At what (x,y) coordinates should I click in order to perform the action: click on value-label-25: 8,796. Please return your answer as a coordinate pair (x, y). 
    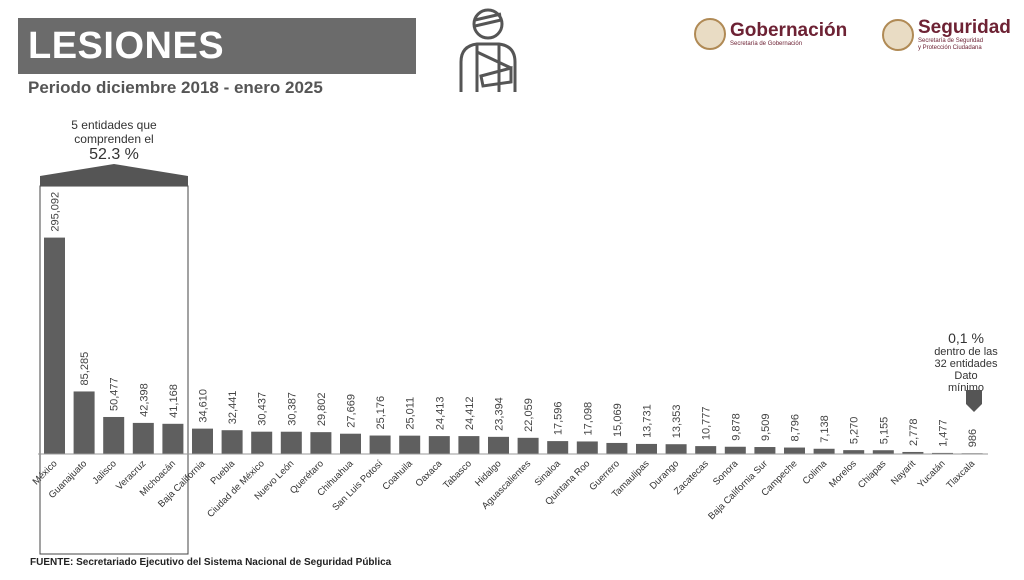
    Looking at the image, I should click on (796, 428).